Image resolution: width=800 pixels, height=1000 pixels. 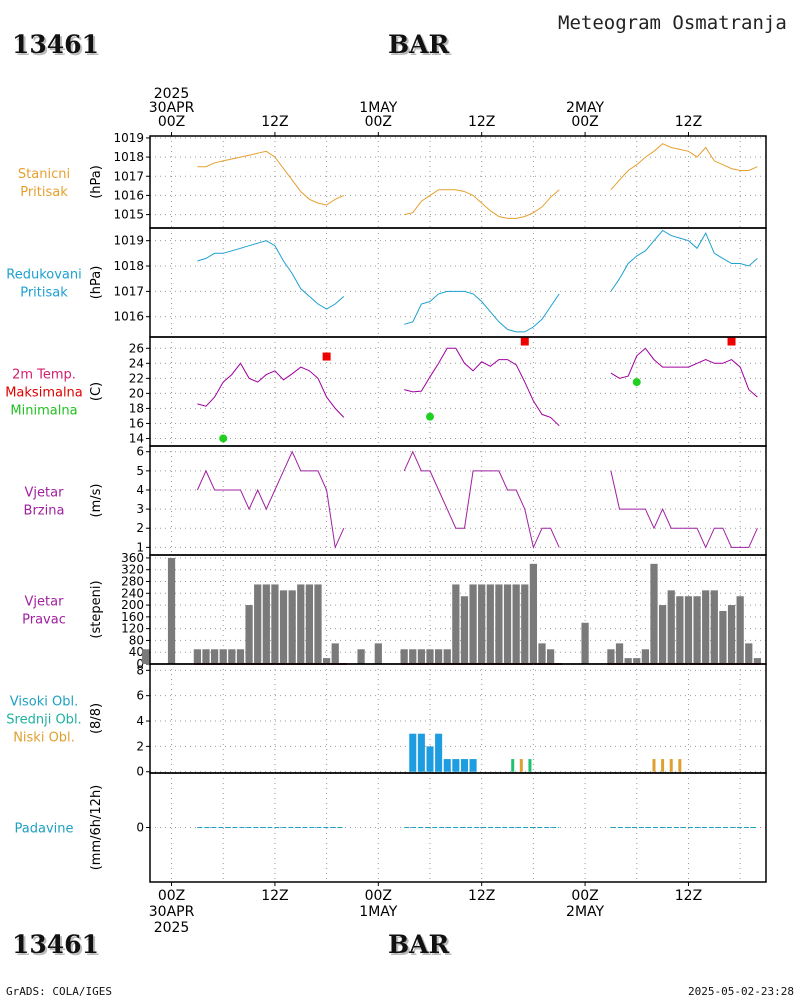 I want to click on x-tick-label-top: 12Z, so click(x=688, y=122).